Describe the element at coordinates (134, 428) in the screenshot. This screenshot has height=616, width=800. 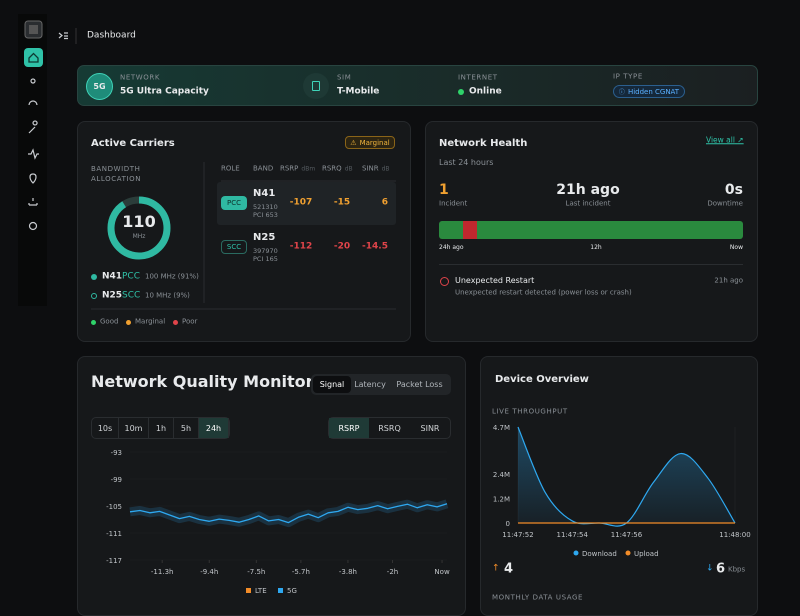
I see `range-button: 10m` at that location.